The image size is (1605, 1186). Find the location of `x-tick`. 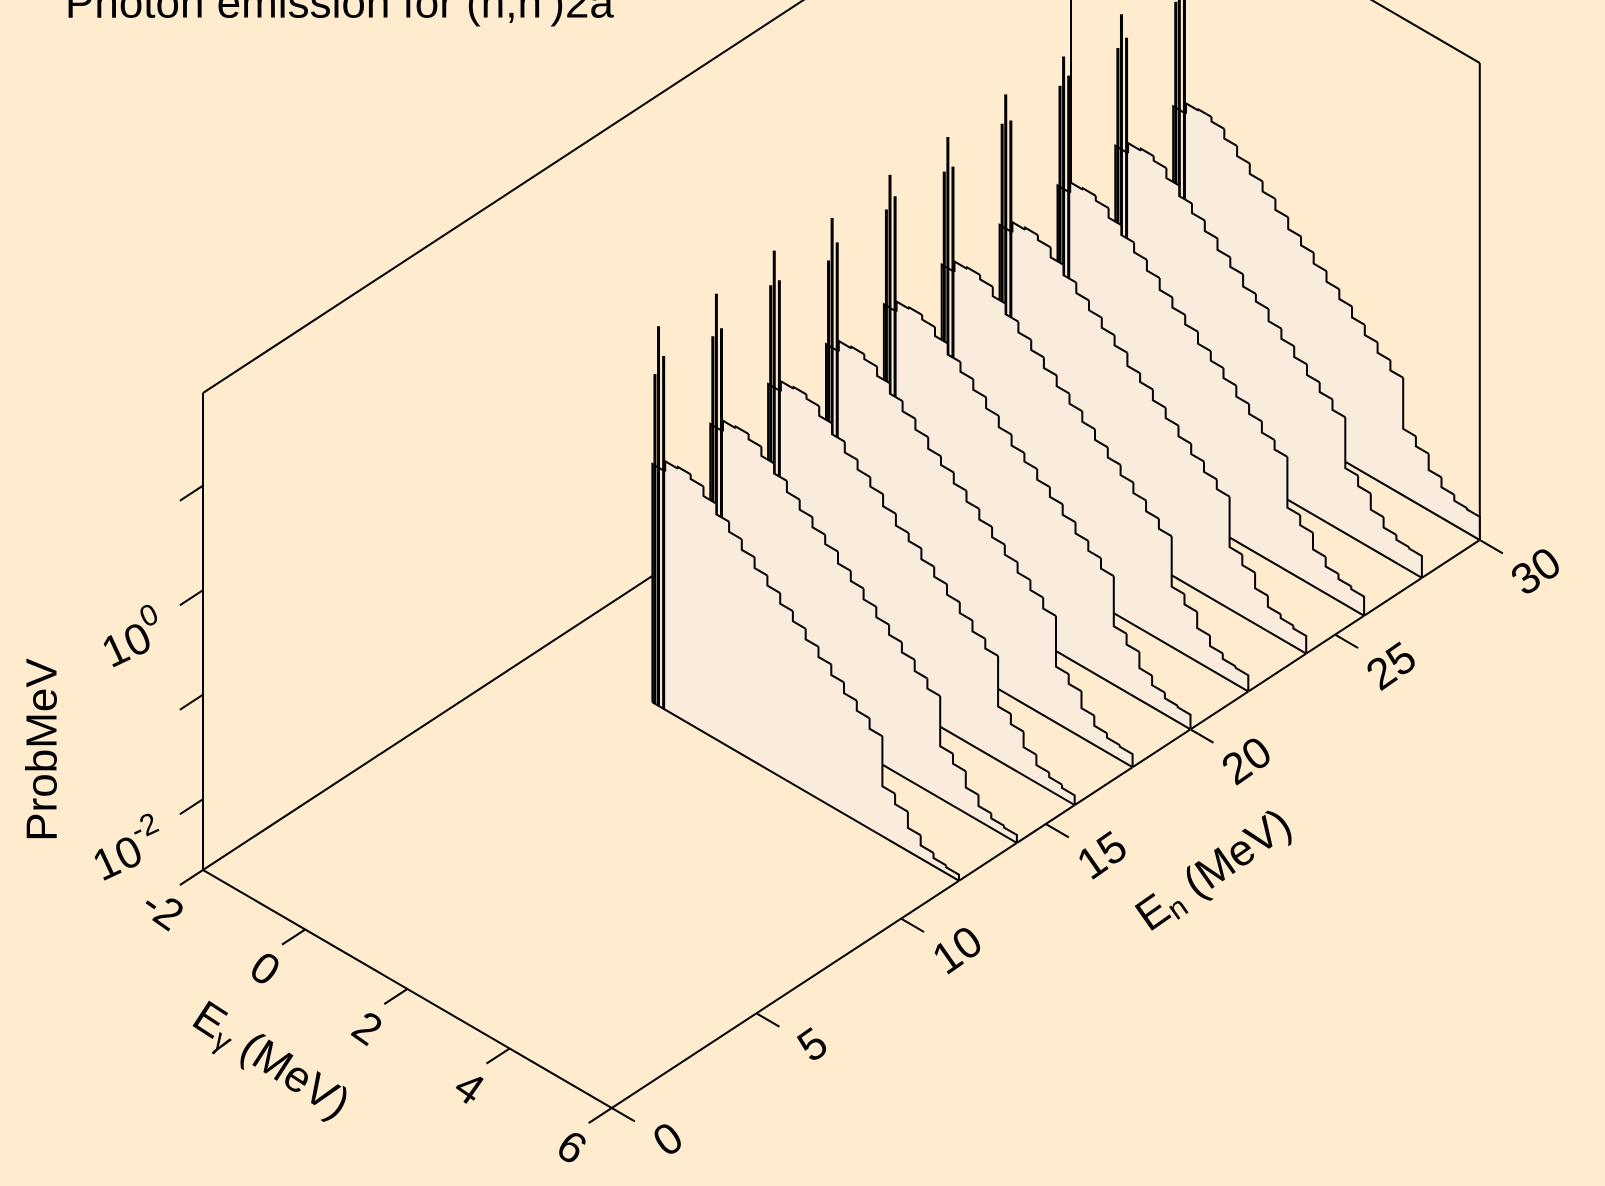

x-tick is located at coordinates (600, 1115).